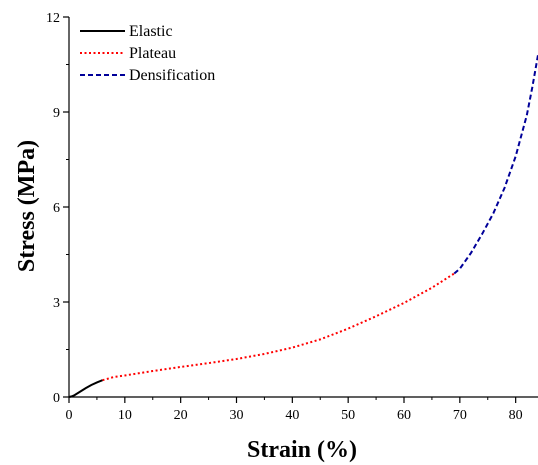 This screenshot has height=465, width=538. What do you see at coordinates (125, 415) in the screenshot?
I see `x-tick-label: 10` at bounding box center [125, 415].